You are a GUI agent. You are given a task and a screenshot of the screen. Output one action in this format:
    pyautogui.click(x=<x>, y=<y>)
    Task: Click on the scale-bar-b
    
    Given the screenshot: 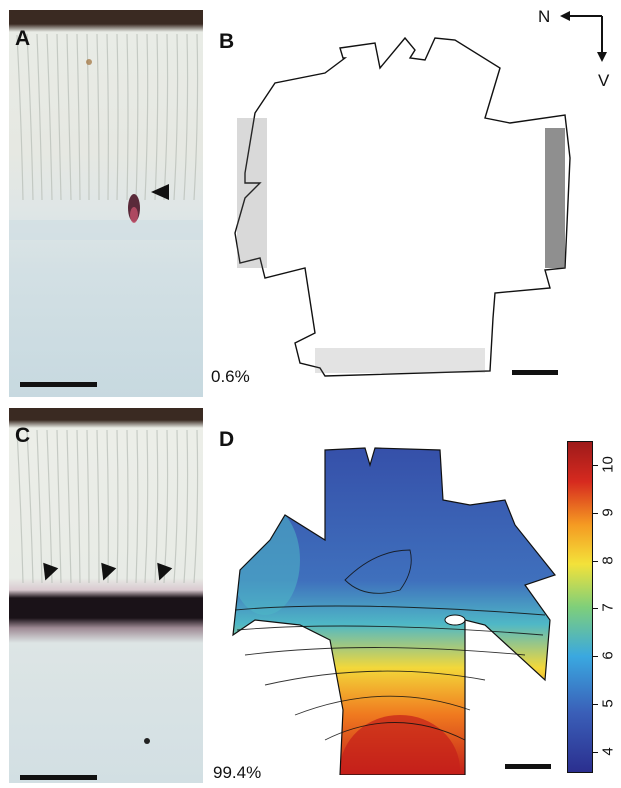 What is the action you would take?
    pyautogui.click(x=535, y=372)
    